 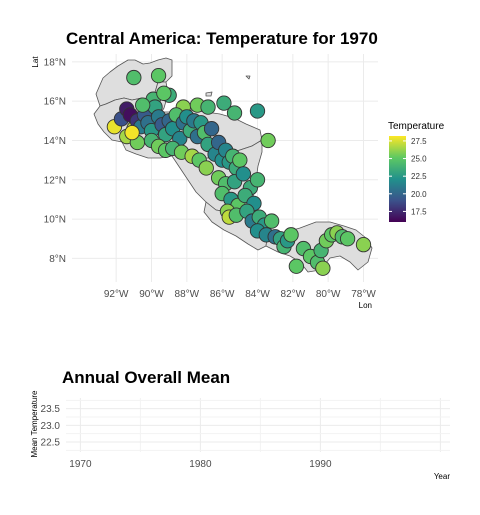 I want to click on annual-y-tick-label: 23.5, so click(x=51, y=409).